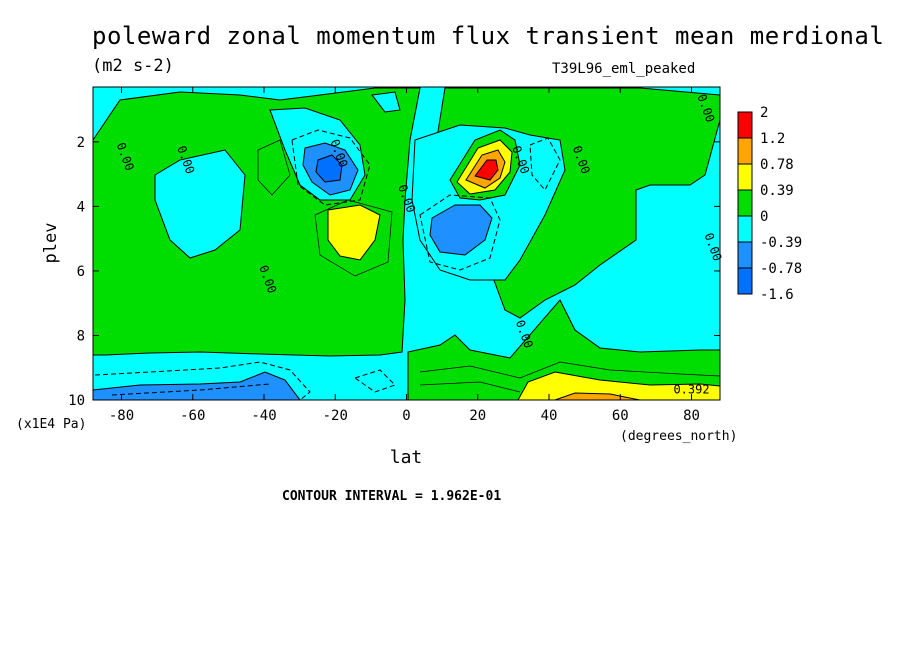  Describe the element at coordinates (81, 143) in the screenshot. I see `y-tick-label: 2` at that location.